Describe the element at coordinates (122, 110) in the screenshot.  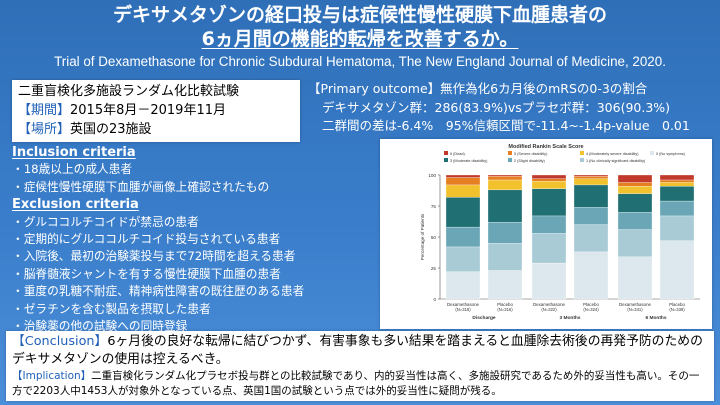
I see `study-period: 【期間】2015年8月－2019年11月` at that location.